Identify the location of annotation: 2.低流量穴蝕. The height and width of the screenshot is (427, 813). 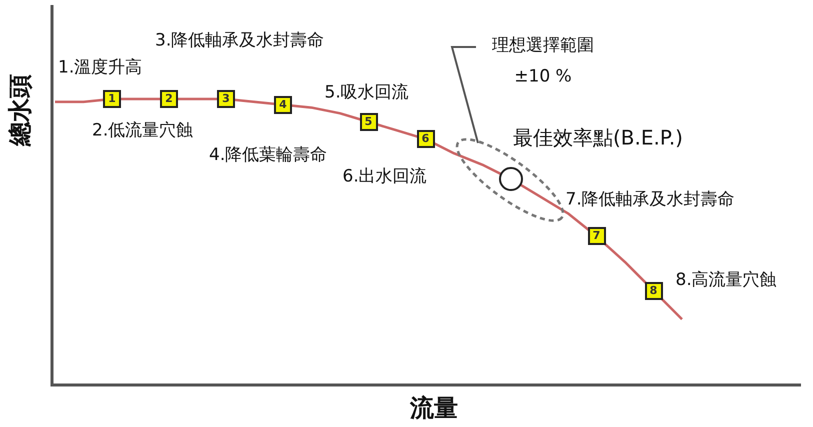
(143, 130).